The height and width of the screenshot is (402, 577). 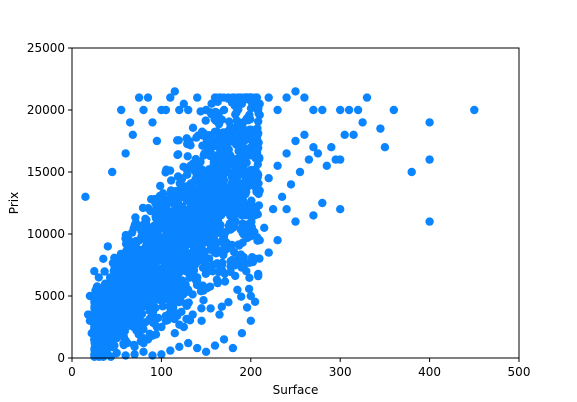 I want to click on y-axis: 0 5000 10000 15000 20000 25000, so click(x=49, y=203).